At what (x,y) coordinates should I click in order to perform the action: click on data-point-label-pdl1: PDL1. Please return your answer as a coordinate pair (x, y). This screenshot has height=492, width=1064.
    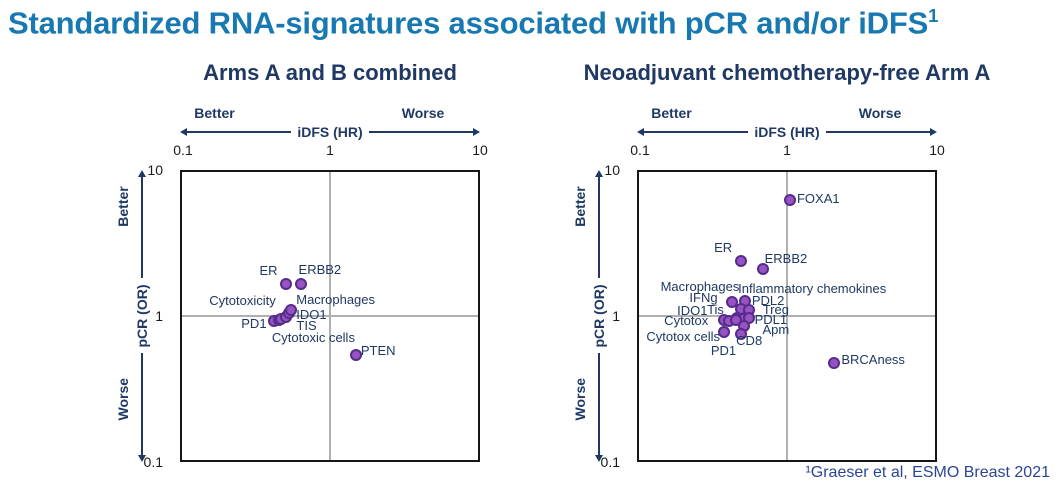
    Looking at the image, I should click on (771, 319).